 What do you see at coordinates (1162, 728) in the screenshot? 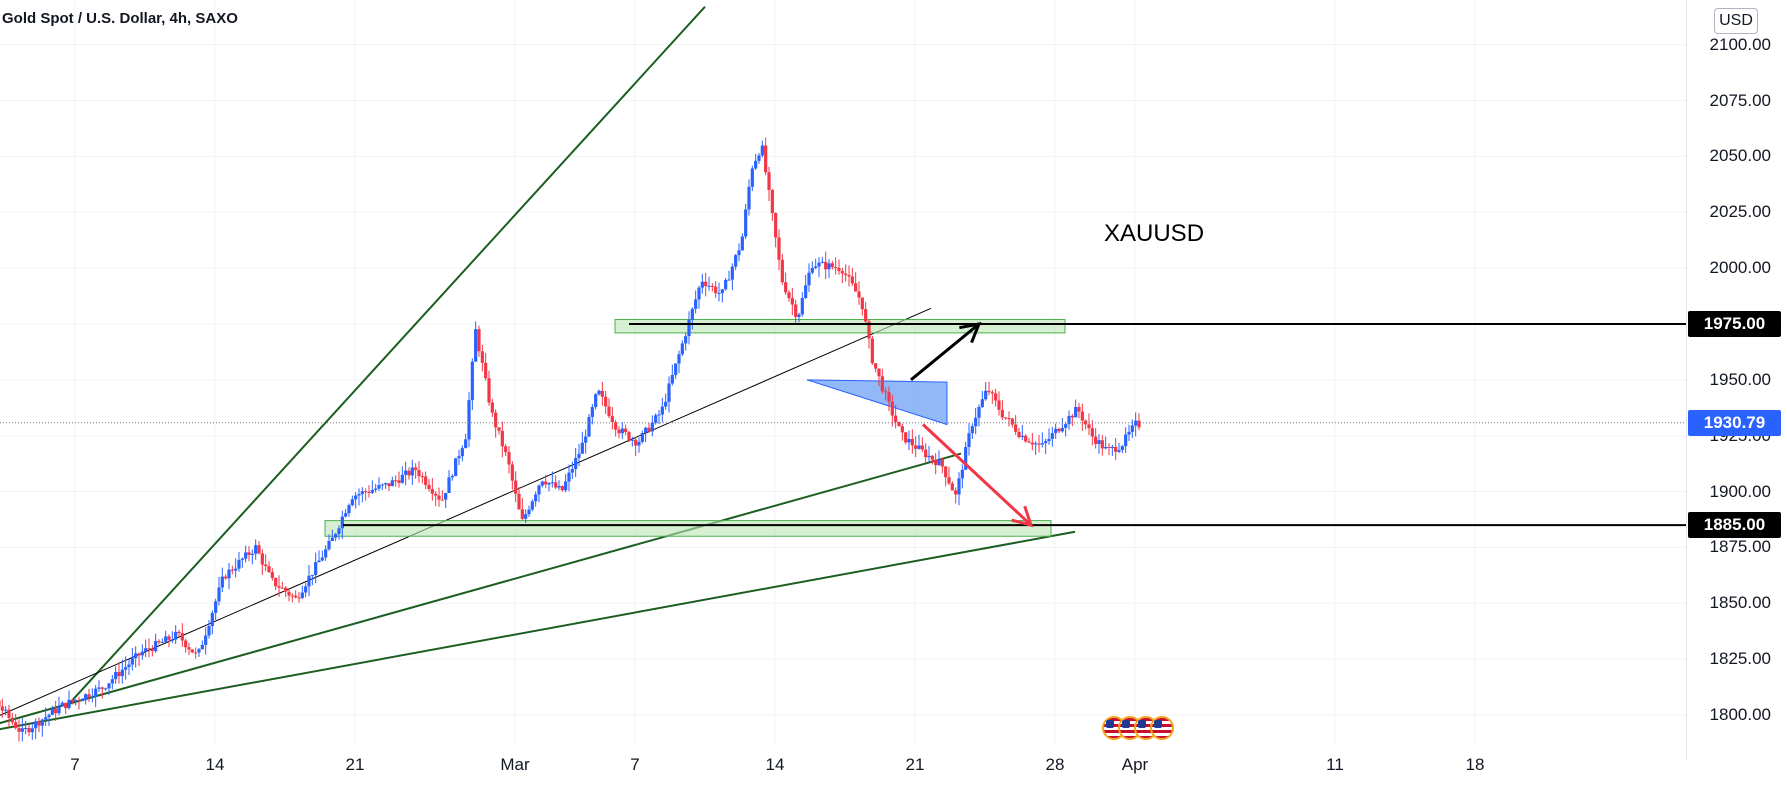
I see `us-flag-icon` at bounding box center [1162, 728].